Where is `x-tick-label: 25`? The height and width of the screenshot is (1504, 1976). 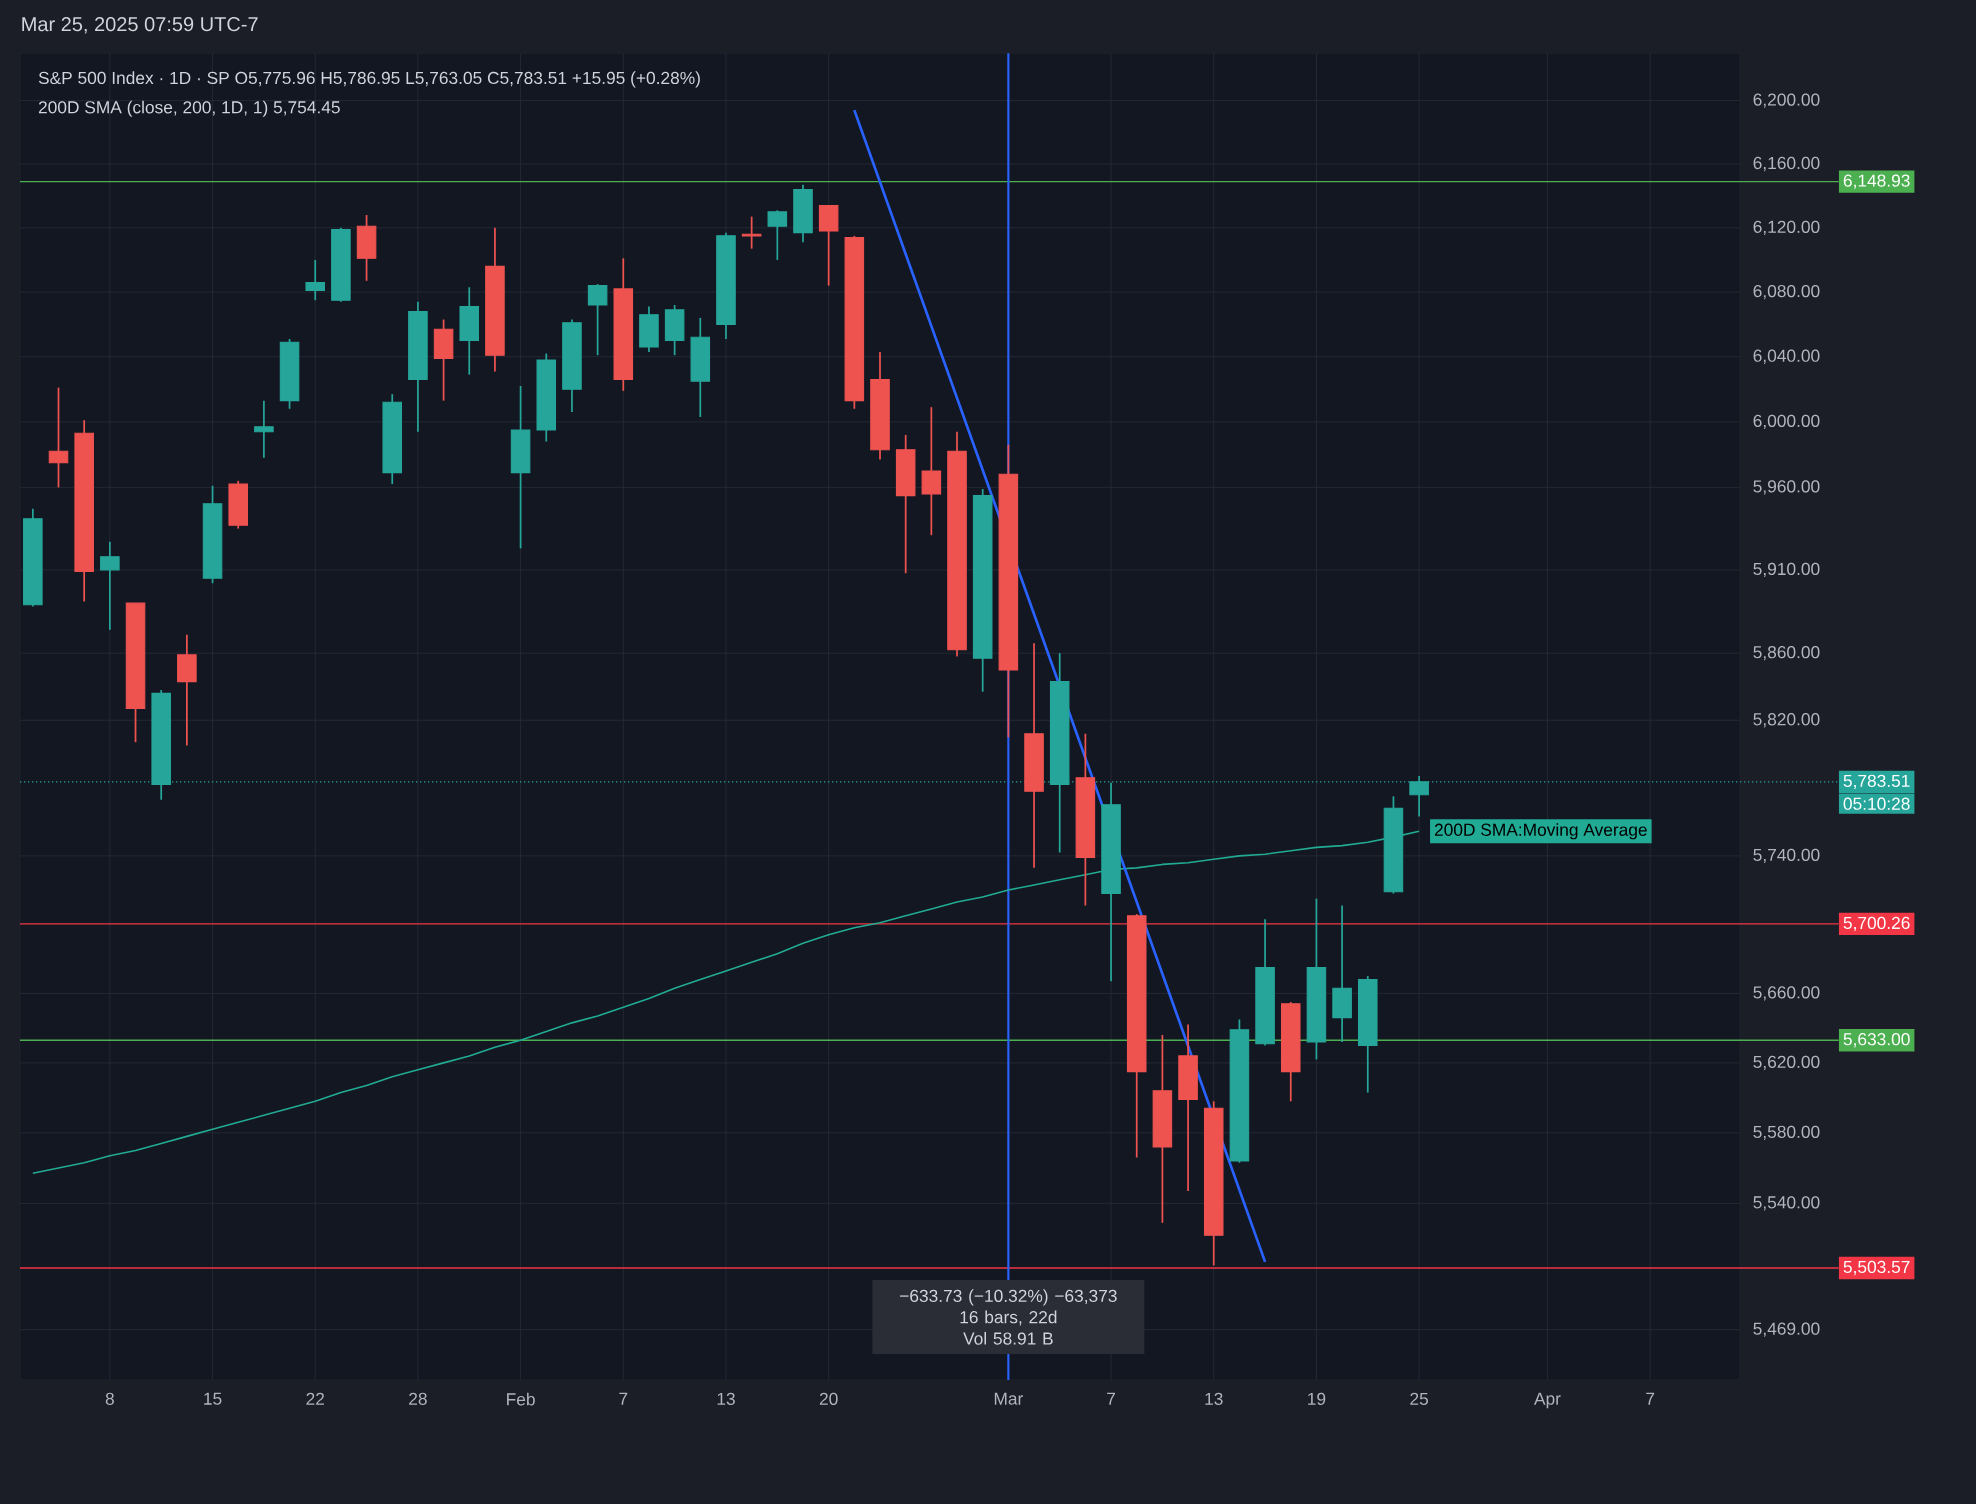
x-tick-label: 25 is located at coordinates (1419, 1398).